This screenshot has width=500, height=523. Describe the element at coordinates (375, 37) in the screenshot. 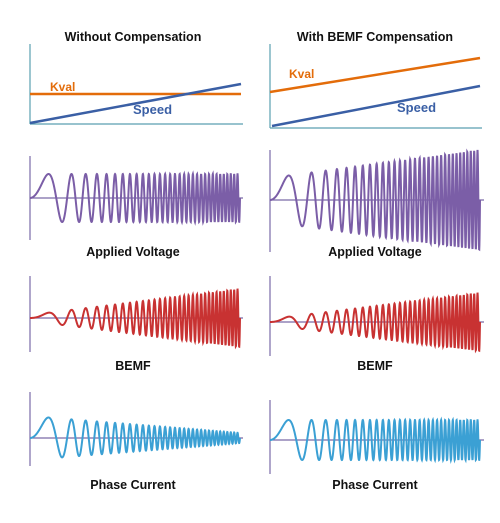

I see `column-title-with-bemf-compensation: With BEMF Compensation` at that location.